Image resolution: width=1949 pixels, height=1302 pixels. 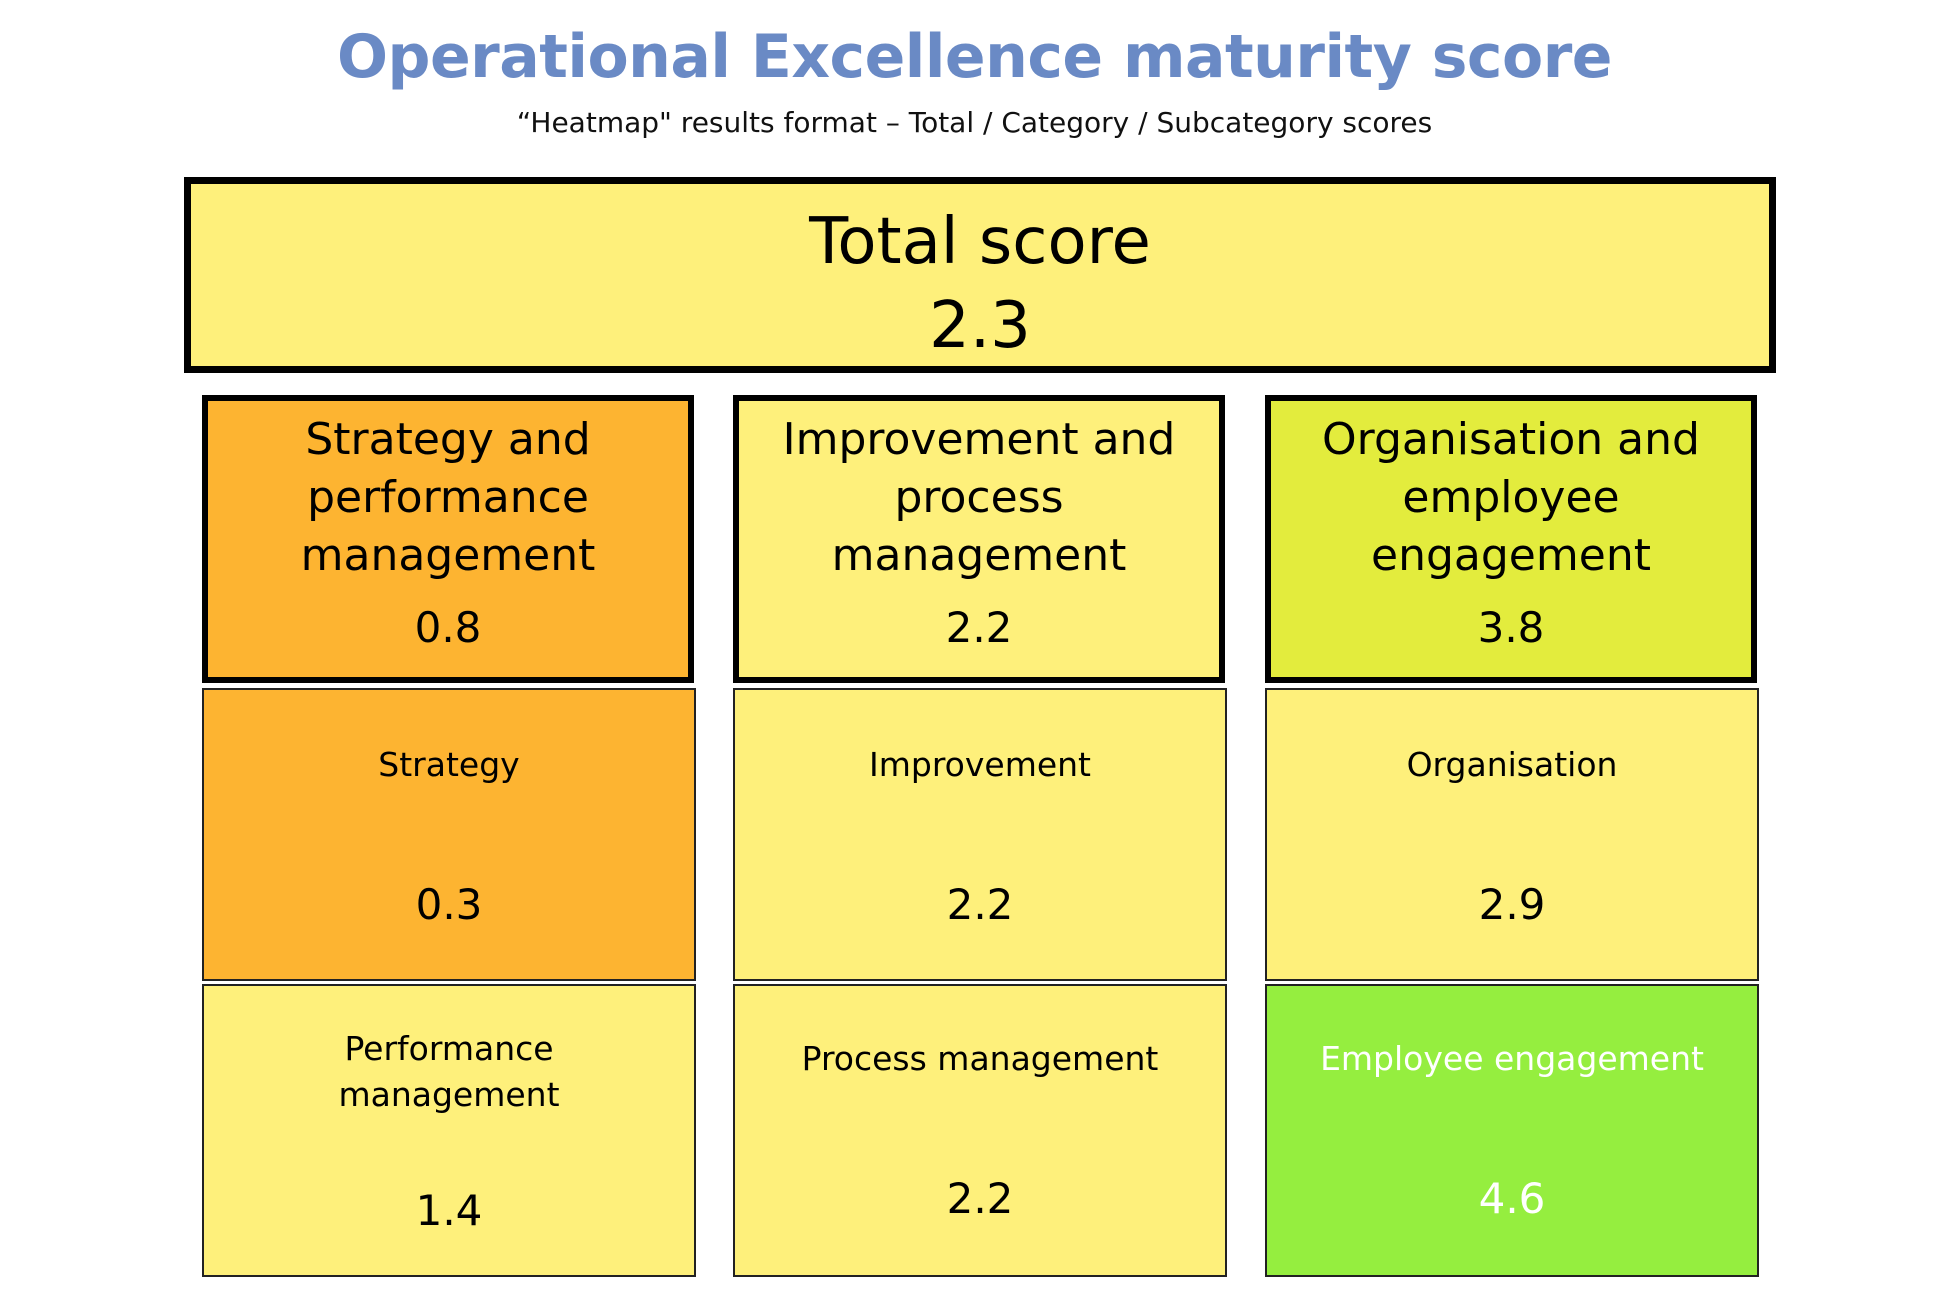 I want to click on total-score-value: 2.3, so click(x=980, y=326).